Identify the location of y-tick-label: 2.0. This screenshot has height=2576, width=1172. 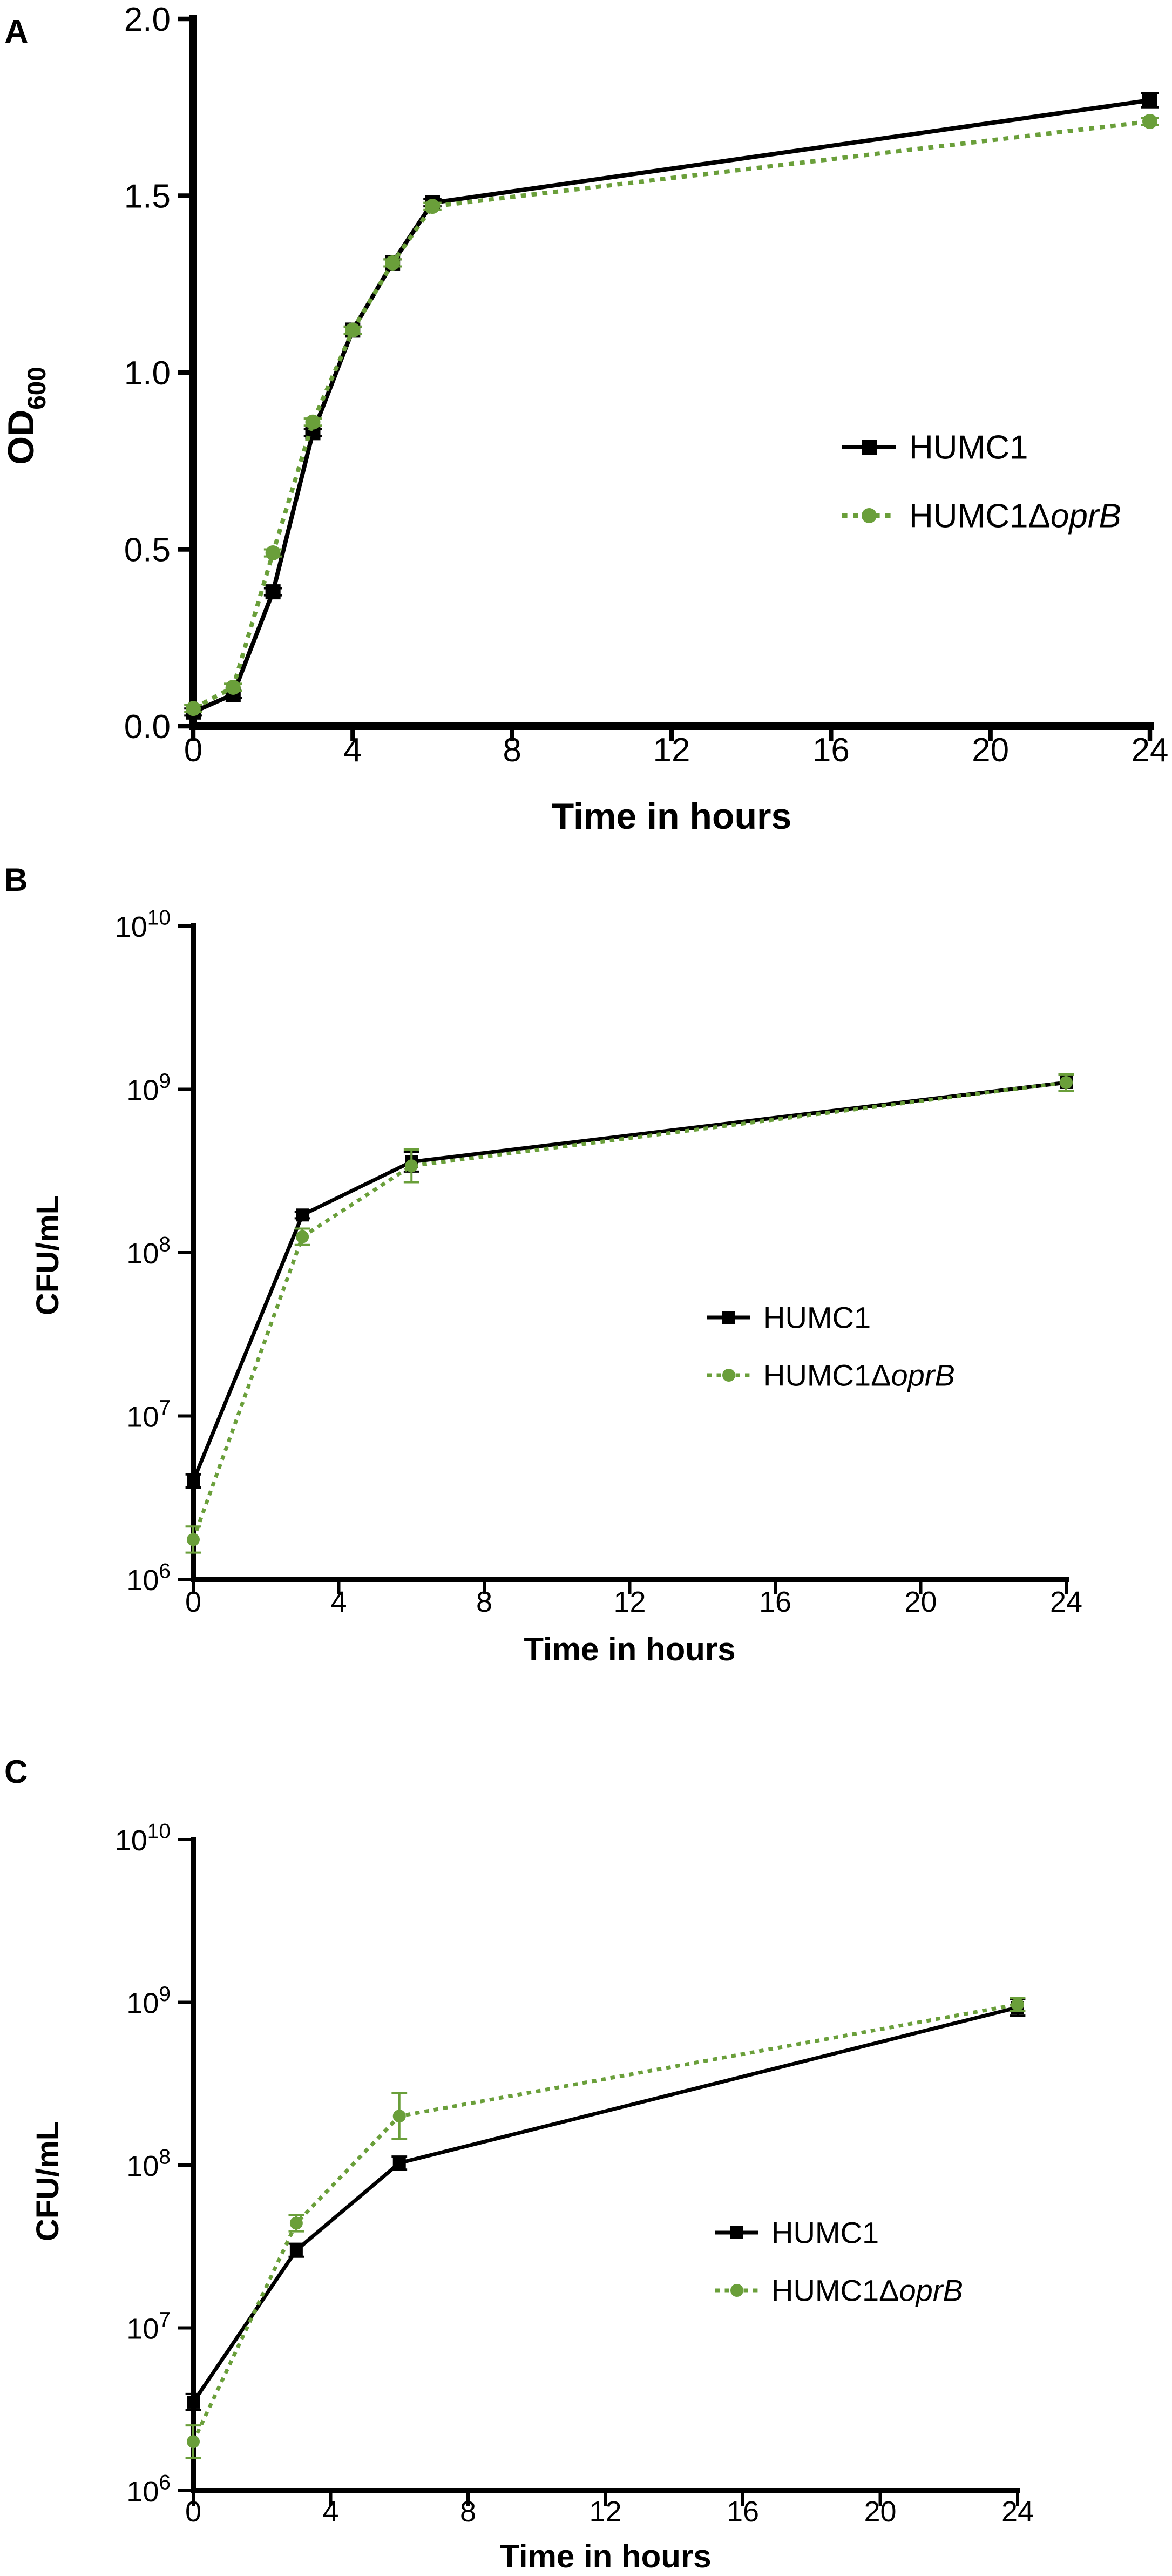
(147, 20).